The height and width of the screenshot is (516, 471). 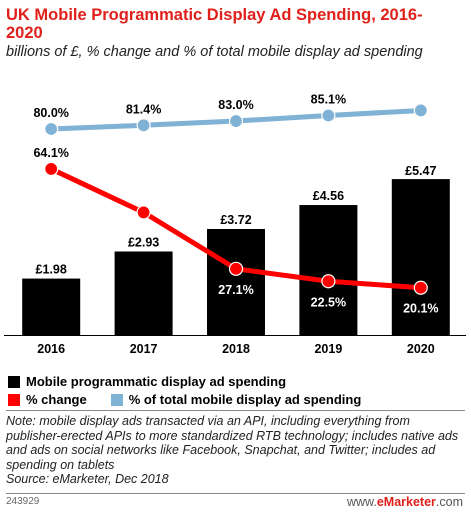 What do you see at coordinates (421, 349) in the screenshot?
I see `x-tick-label-2020: 2020` at bounding box center [421, 349].